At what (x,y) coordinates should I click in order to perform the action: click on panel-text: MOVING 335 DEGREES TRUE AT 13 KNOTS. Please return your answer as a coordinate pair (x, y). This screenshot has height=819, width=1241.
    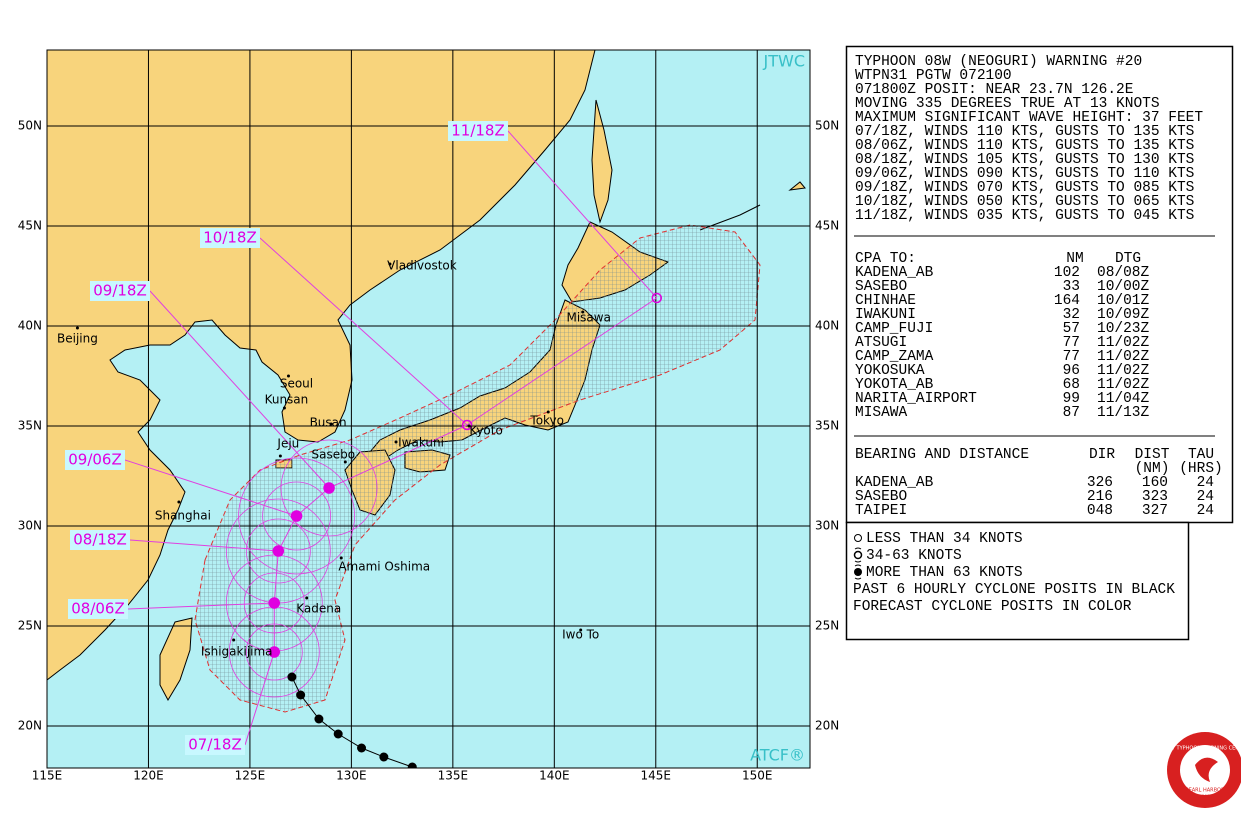
    Looking at the image, I should click on (1007, 104).